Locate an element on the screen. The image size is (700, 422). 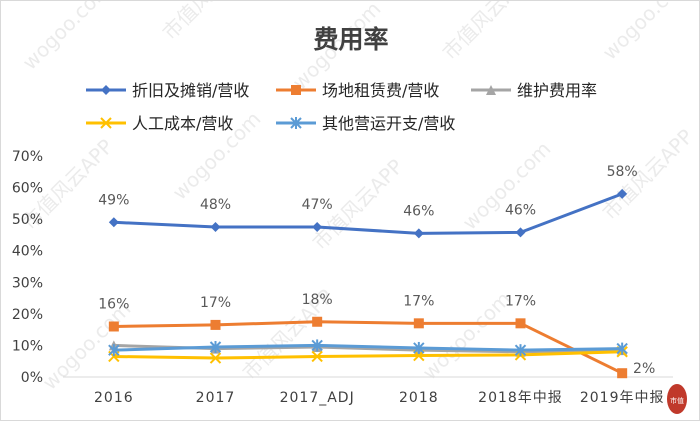
chart-title: 费用率 is located at coordinates (350, 39).